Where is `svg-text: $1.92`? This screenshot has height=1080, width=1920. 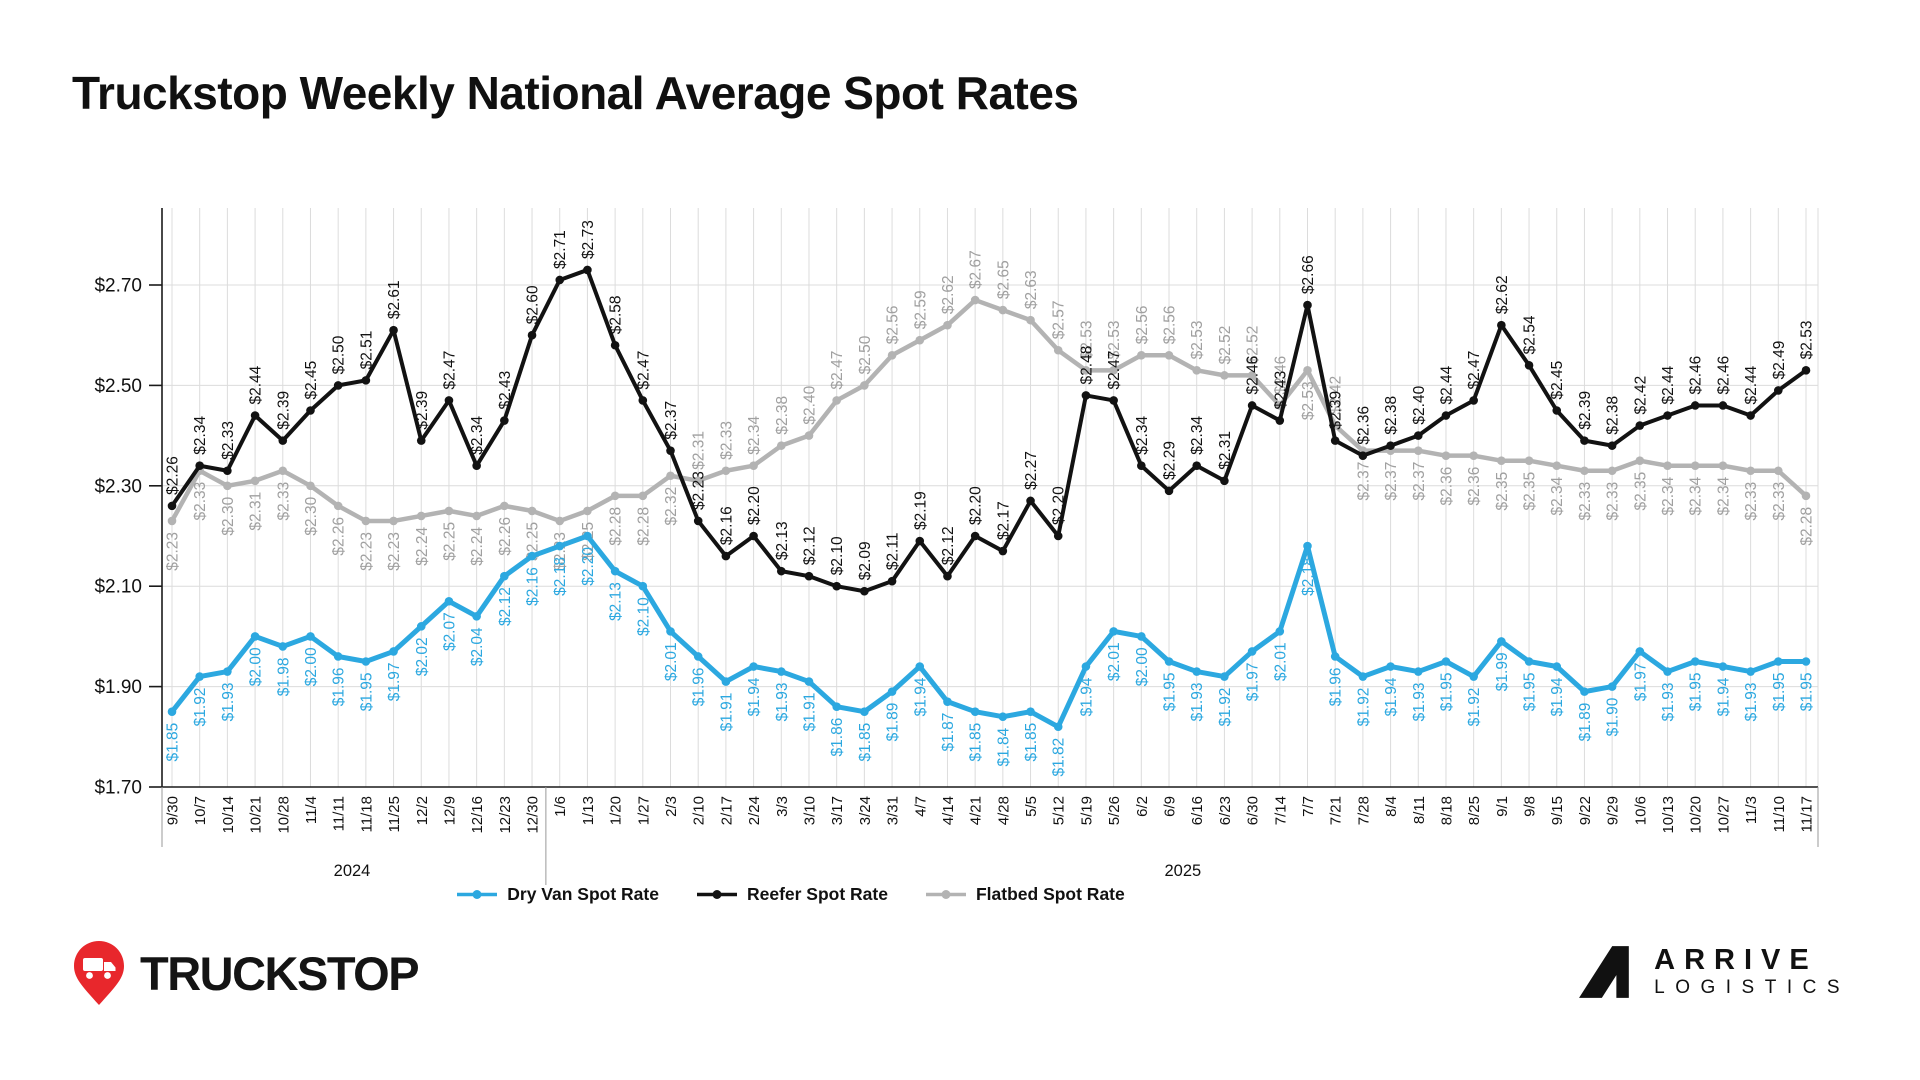 svg-text: $1.92 is located at coordinates (1474, 707).